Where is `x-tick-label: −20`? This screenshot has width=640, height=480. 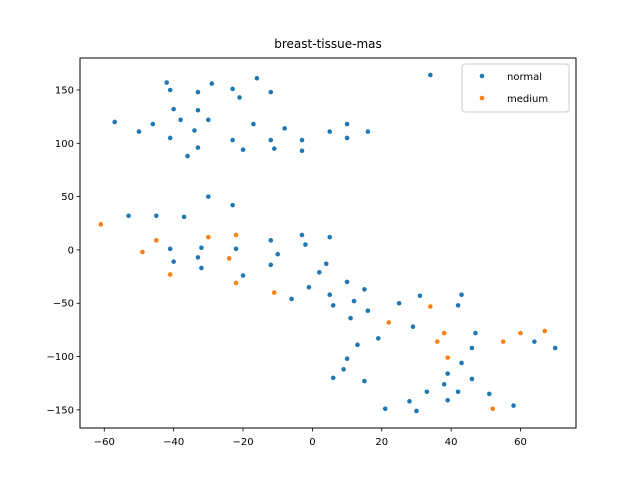
x-tick-label: −20 is located at coordinates (242, 442).